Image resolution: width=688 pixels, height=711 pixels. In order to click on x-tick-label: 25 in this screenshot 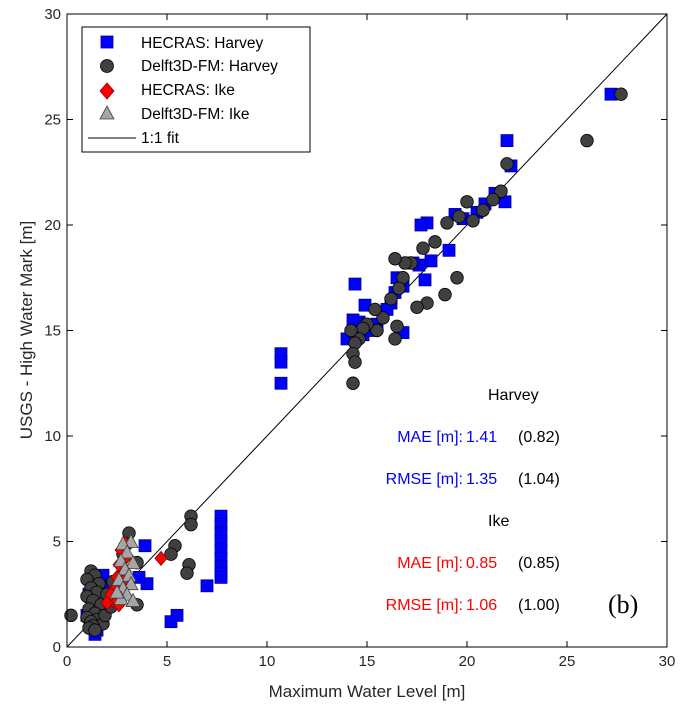, I will do `click(567, 661)`.